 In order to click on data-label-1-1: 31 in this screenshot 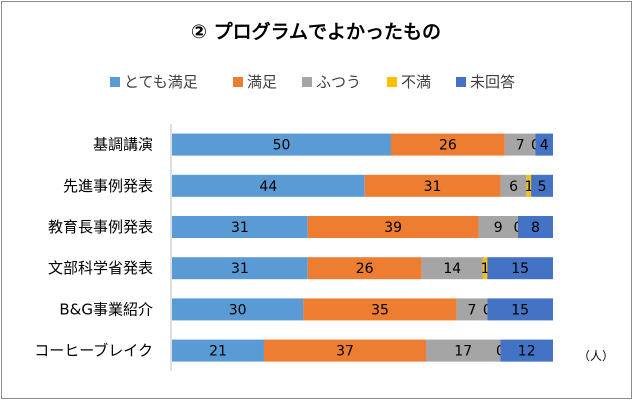, I will do `click(433, 187)`.